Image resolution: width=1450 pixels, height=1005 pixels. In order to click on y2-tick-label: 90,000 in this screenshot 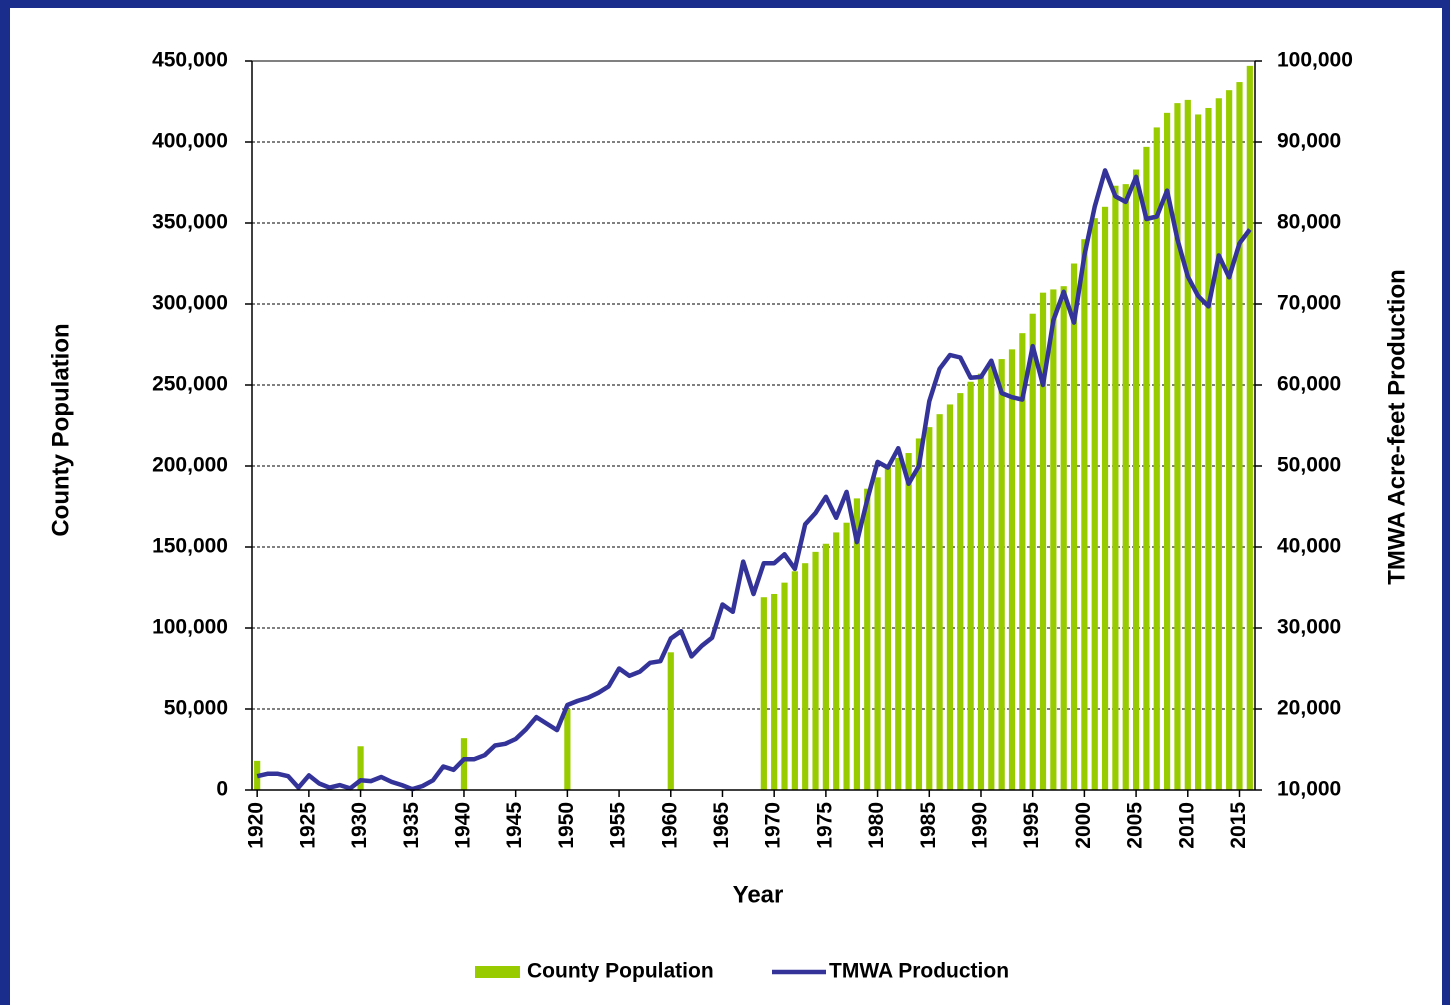, I will do `click(1309, 141)`.